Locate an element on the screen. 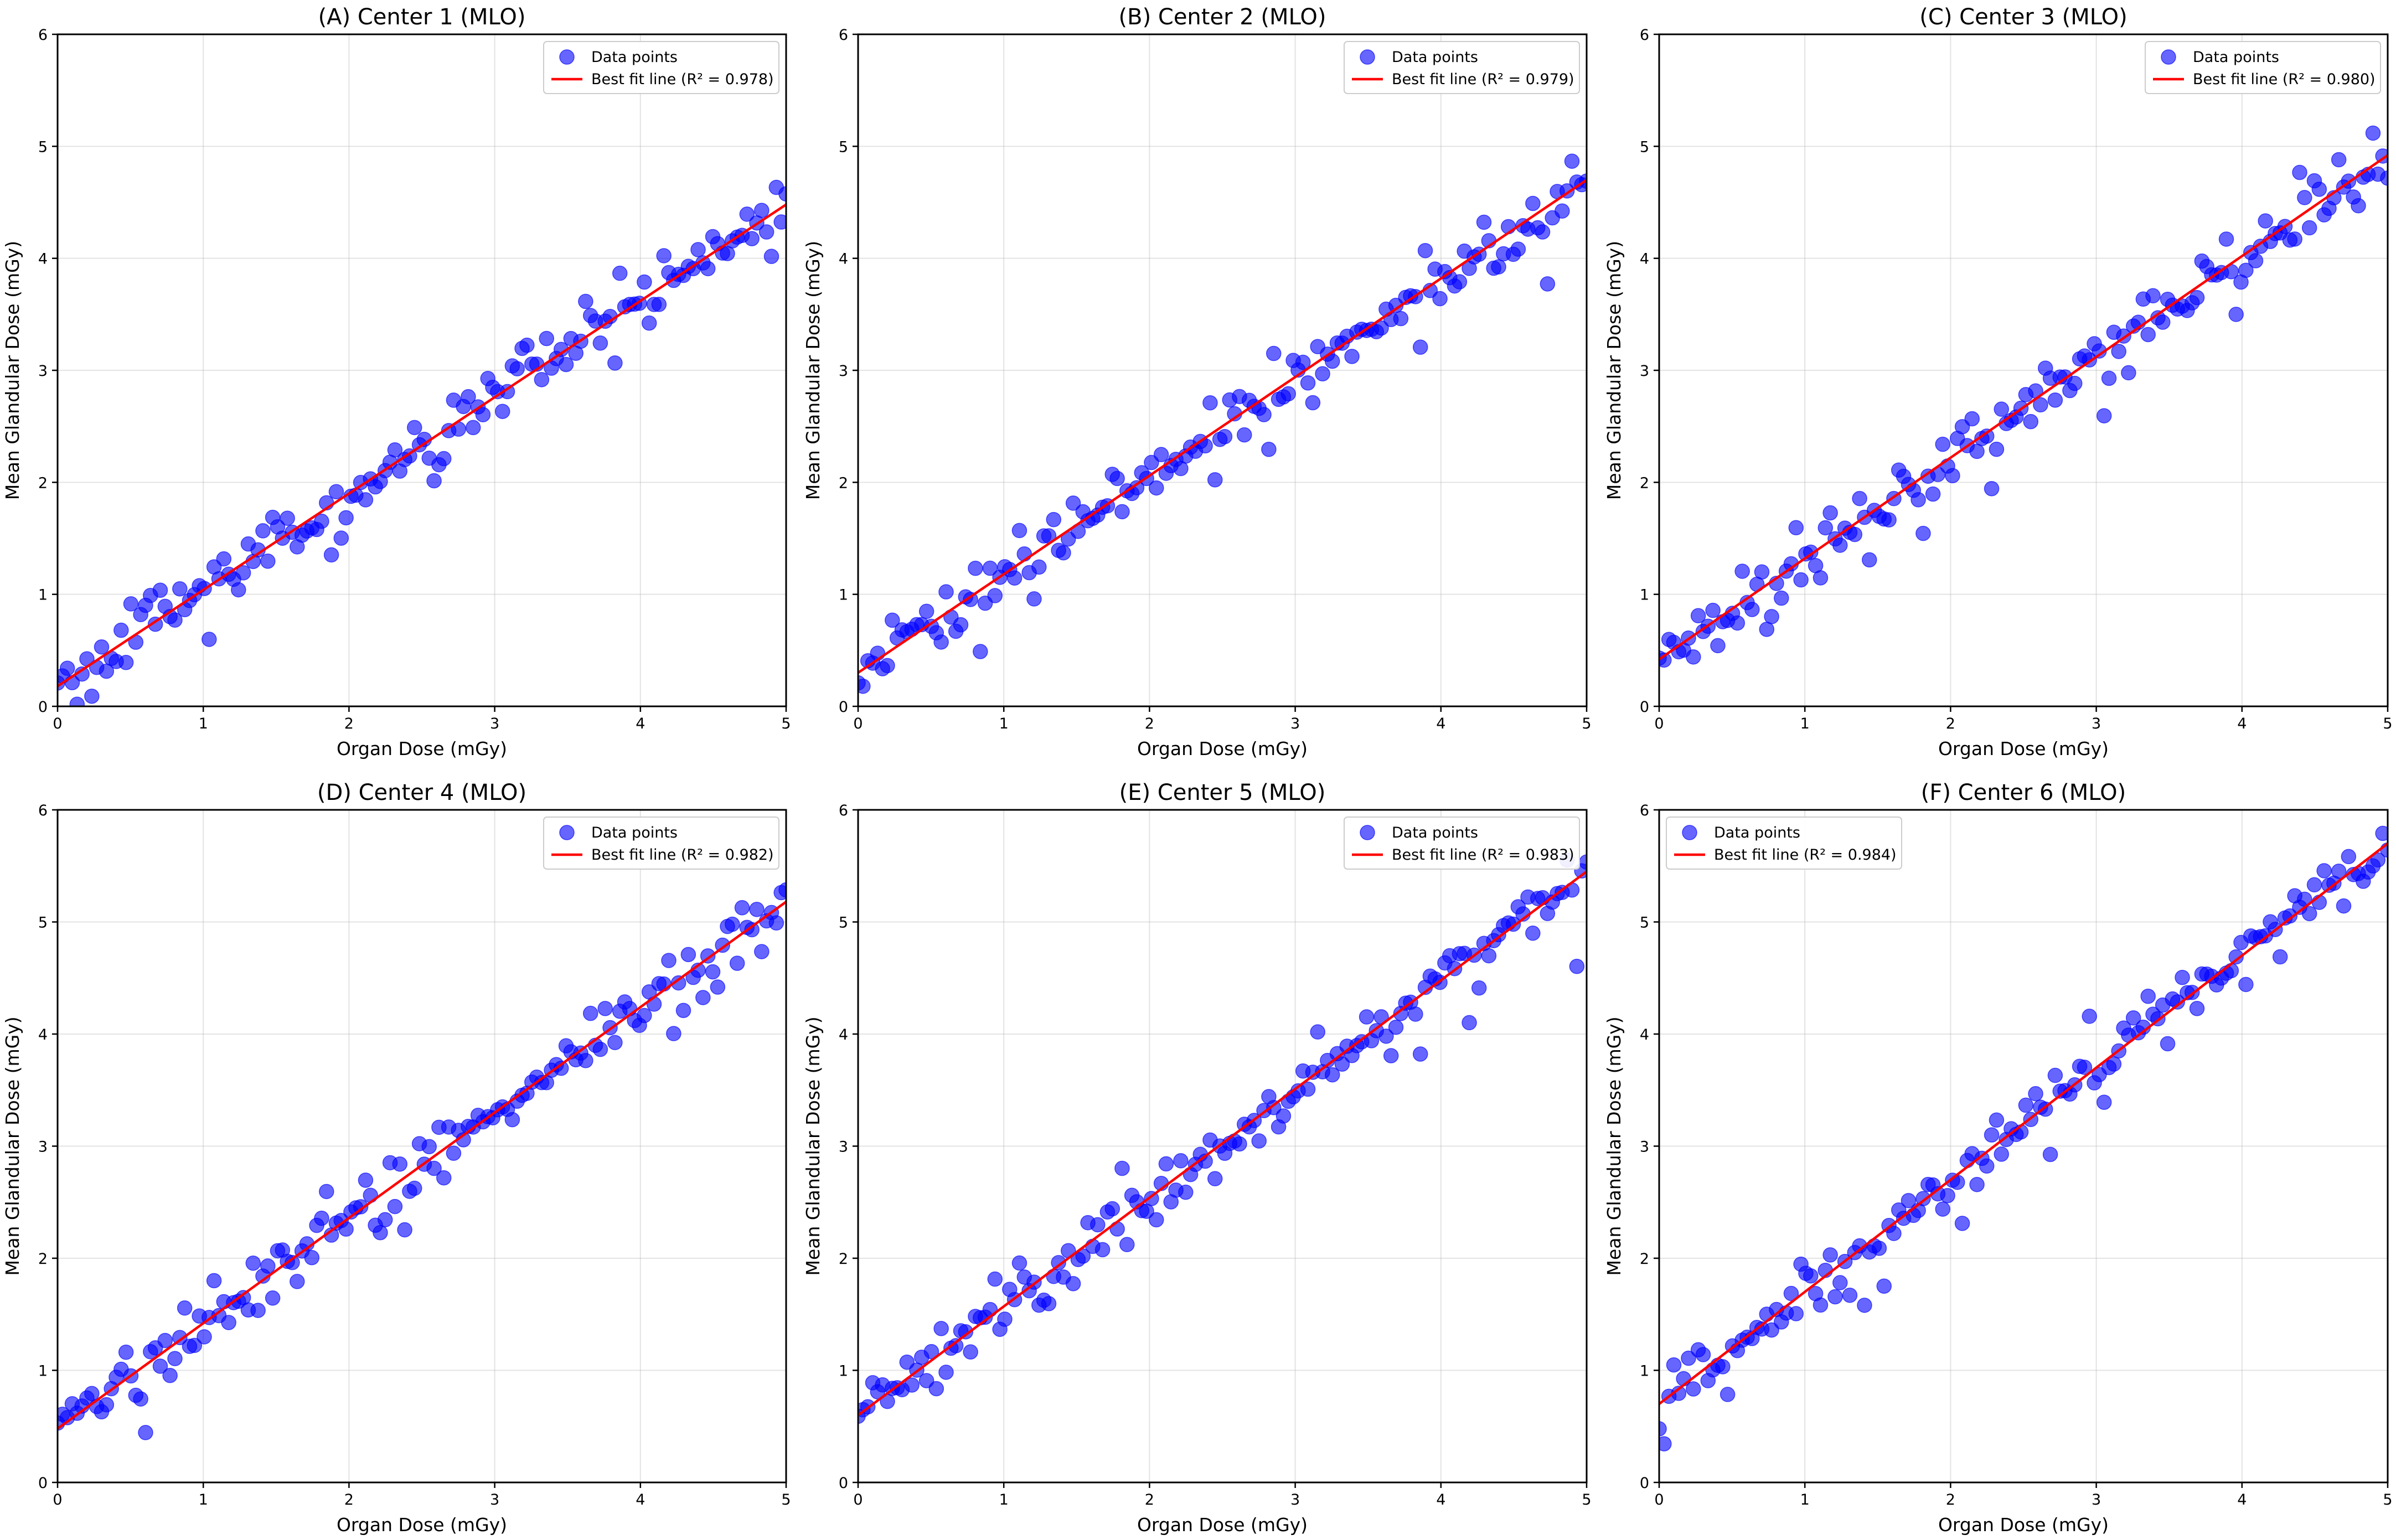  y-tick-label: 1 is located at coordinates (843, 596).